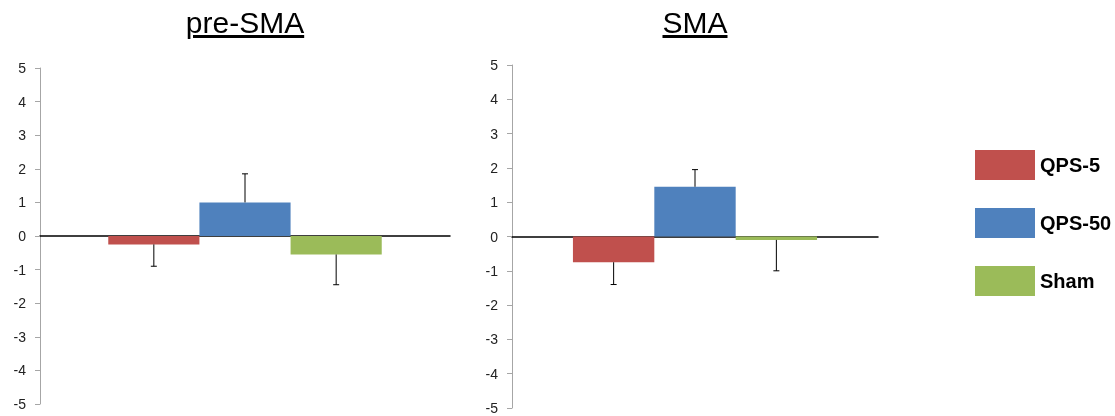 This screenshot has height=416, width=1115. Describe the element at coordinates (1076, 223) in the screenshot. I see `legend-label: QPS-50` at that location.